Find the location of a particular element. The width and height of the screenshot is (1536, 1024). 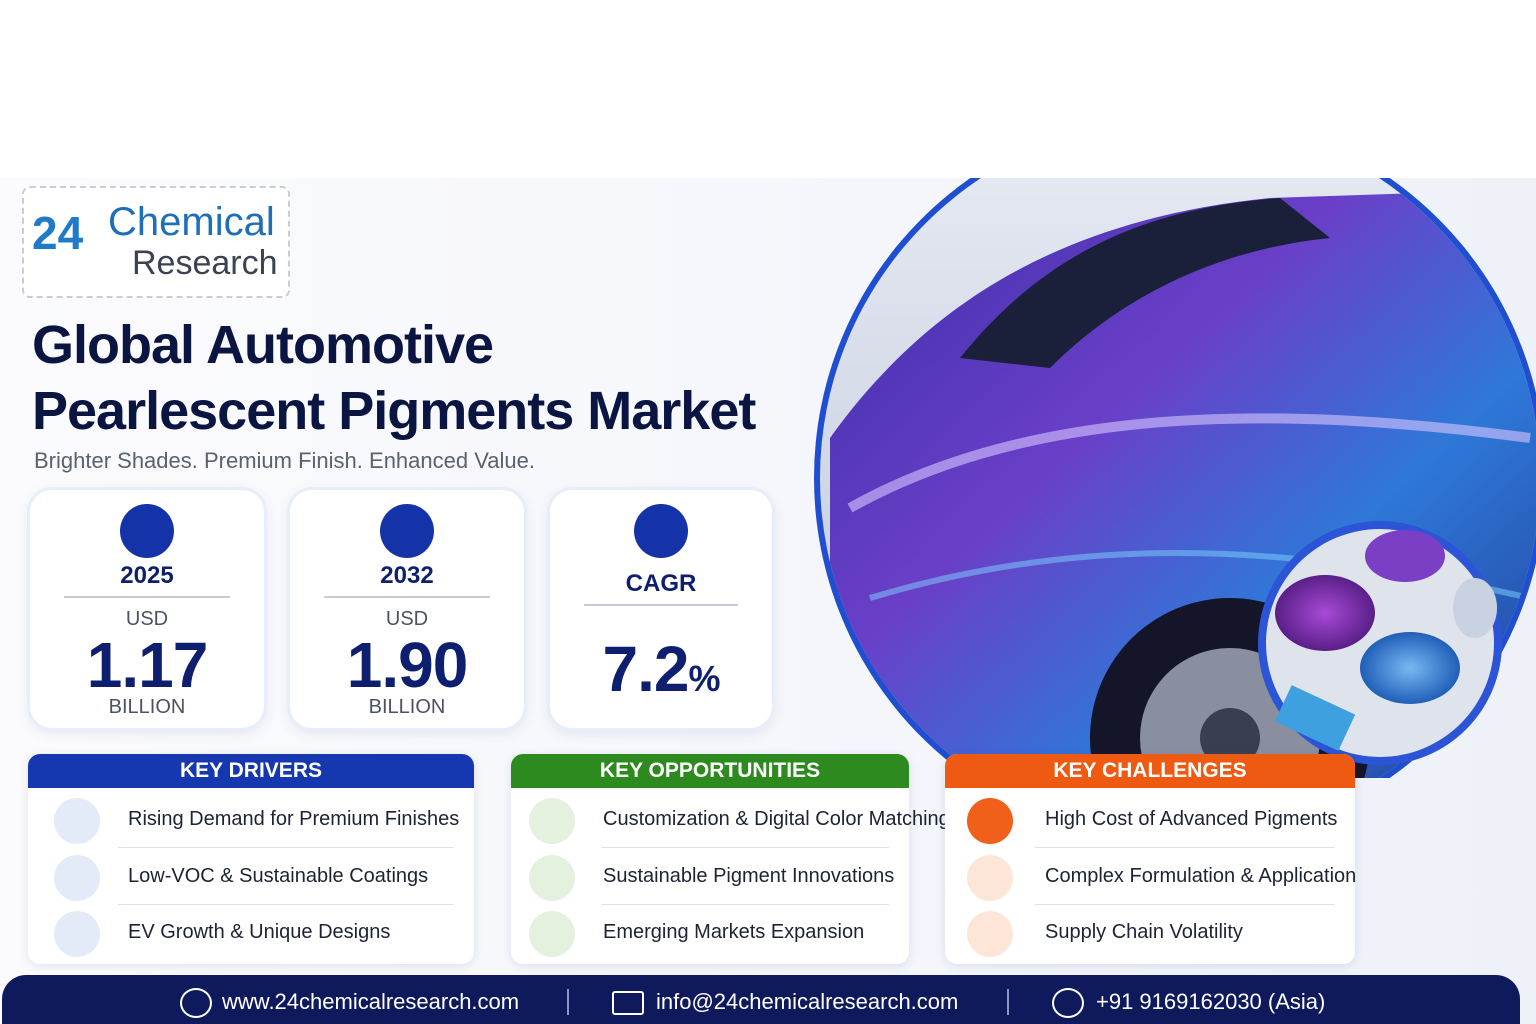

item-text: Rising Demand for Premium Finishes is located at coordinates (294, 819).